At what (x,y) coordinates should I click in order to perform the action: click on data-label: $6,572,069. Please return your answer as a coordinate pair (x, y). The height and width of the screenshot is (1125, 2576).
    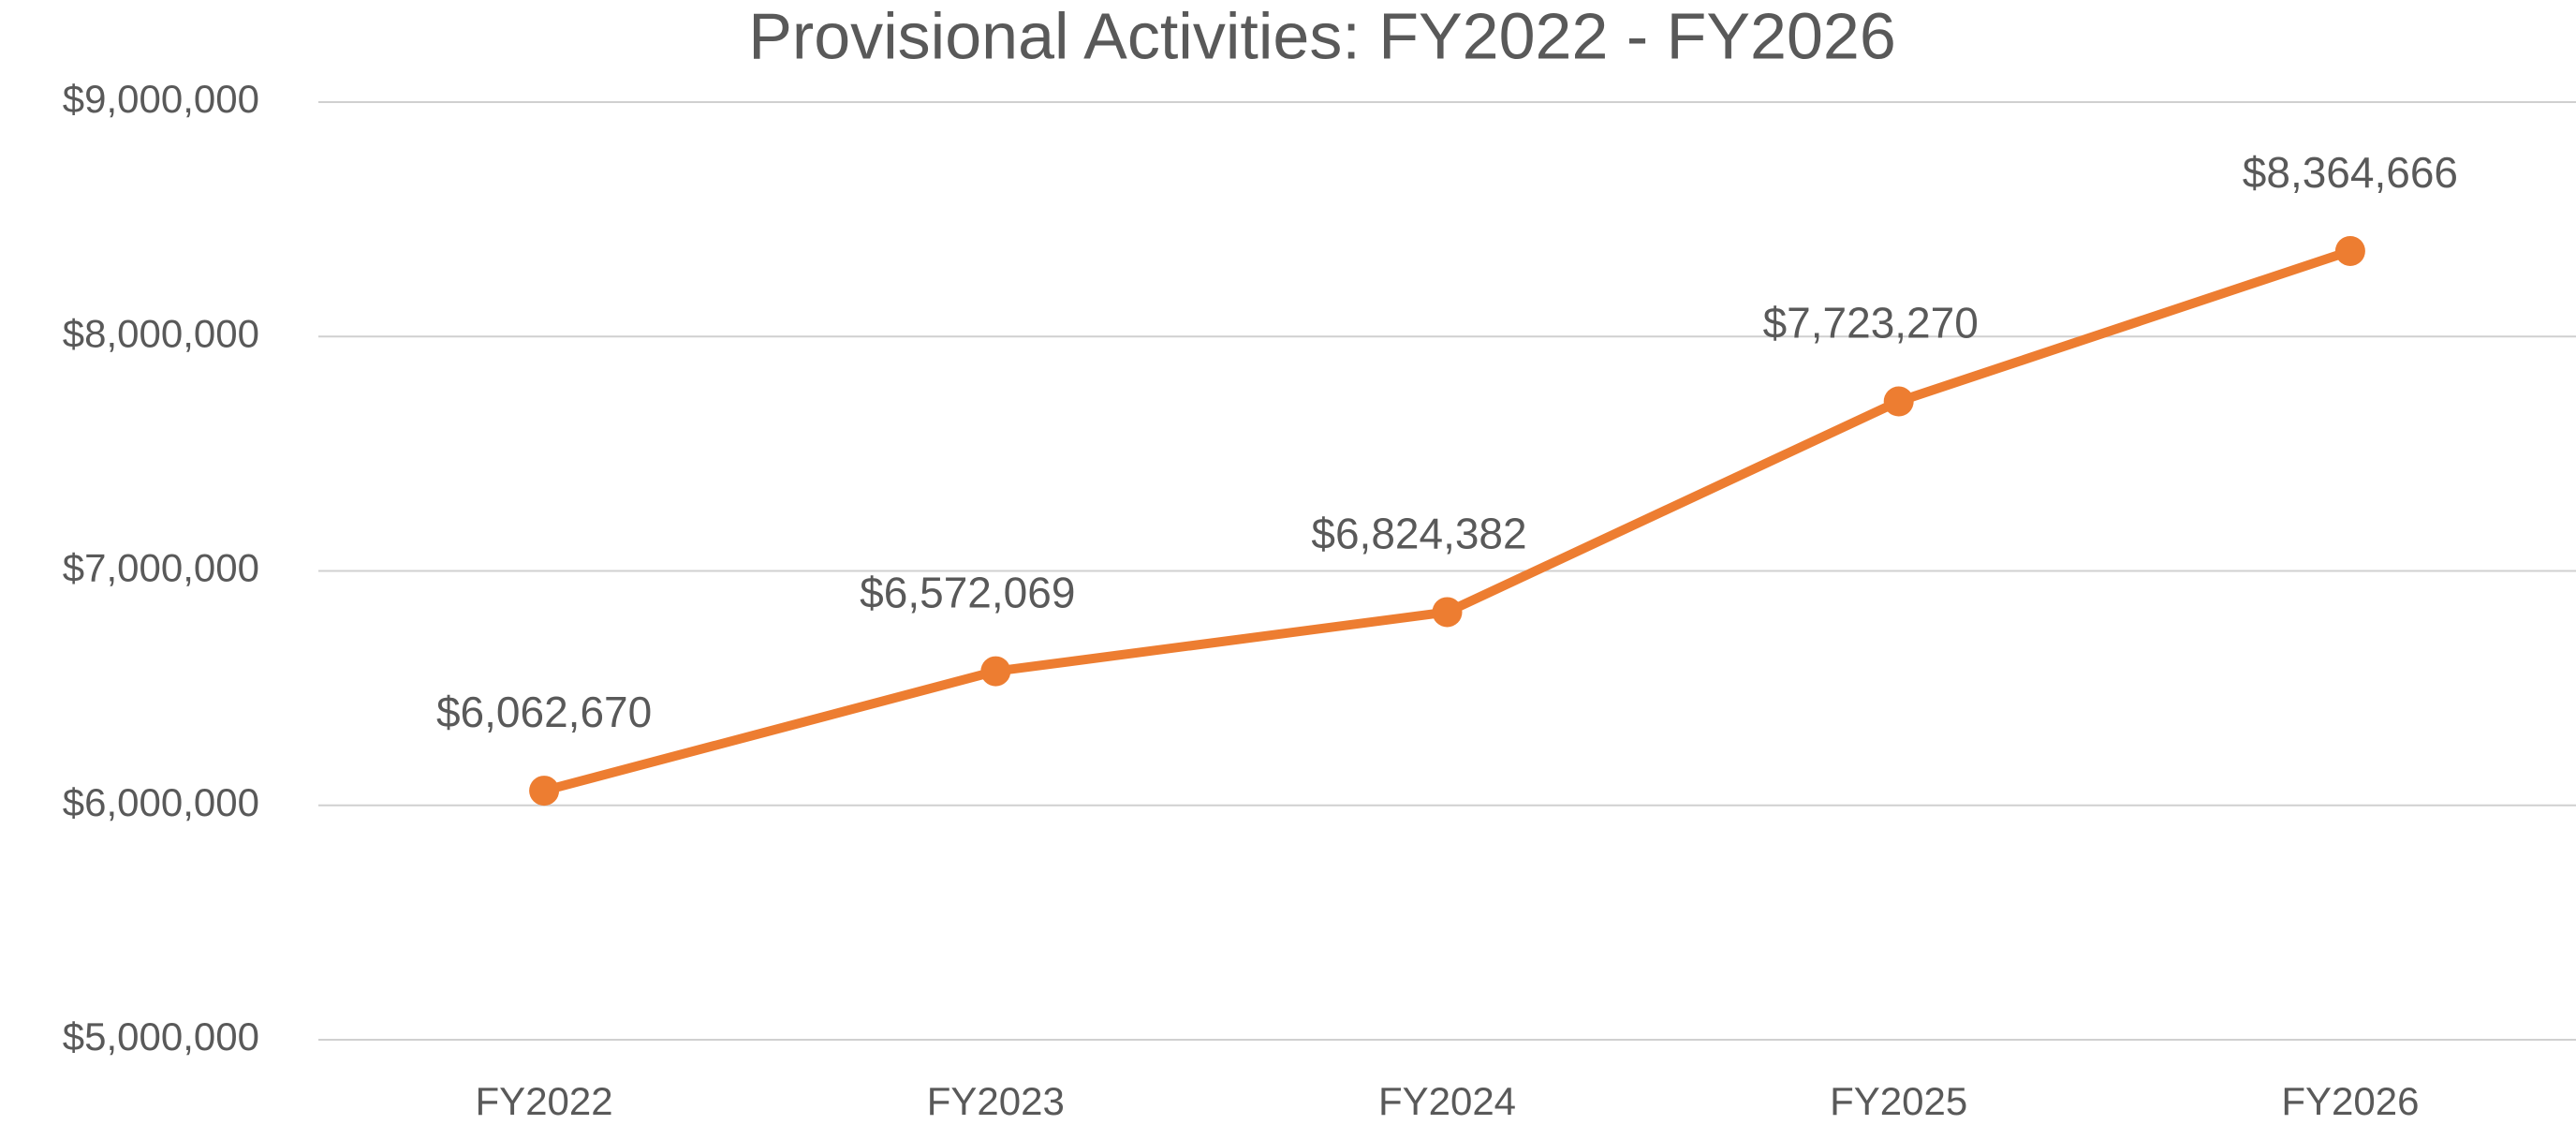
    Looking at the image, I should click on (967, 593).